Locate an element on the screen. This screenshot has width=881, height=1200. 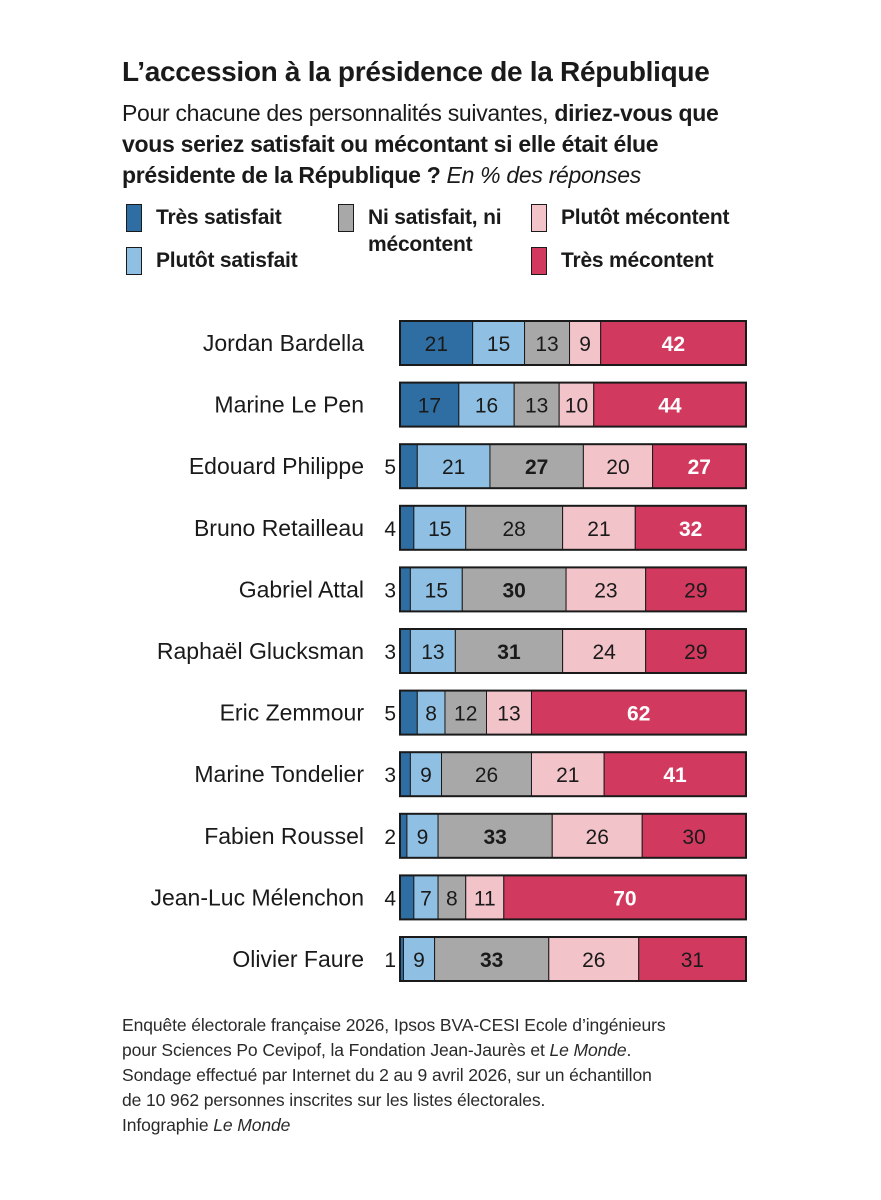
source-line-2b: Le Monde is located at coordinates (588, 1050).